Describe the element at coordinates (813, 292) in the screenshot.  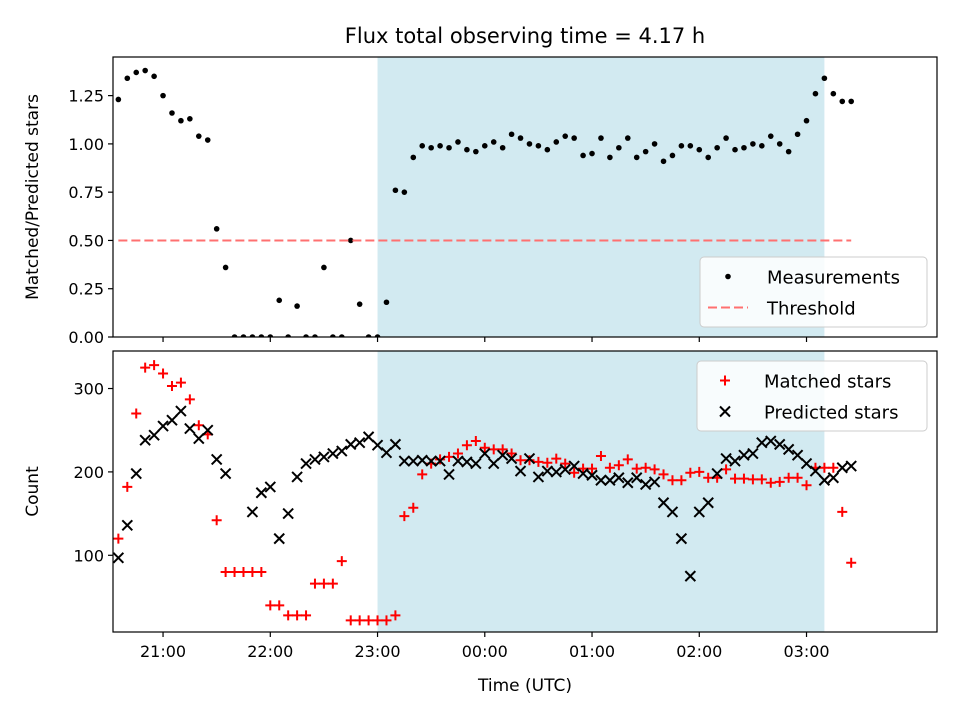
I see `legend: Measurements Threshold` at that location.